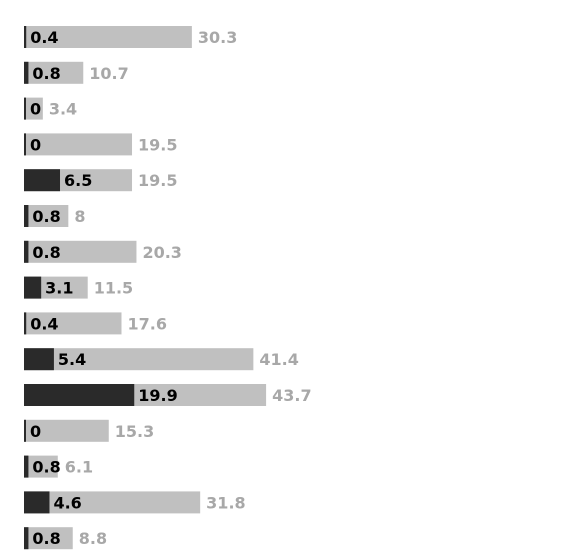  What do you see at coordinates (79, 467) in the screenshot?
I see `data-label-light: 6.1` at bounding box center [79, 467].